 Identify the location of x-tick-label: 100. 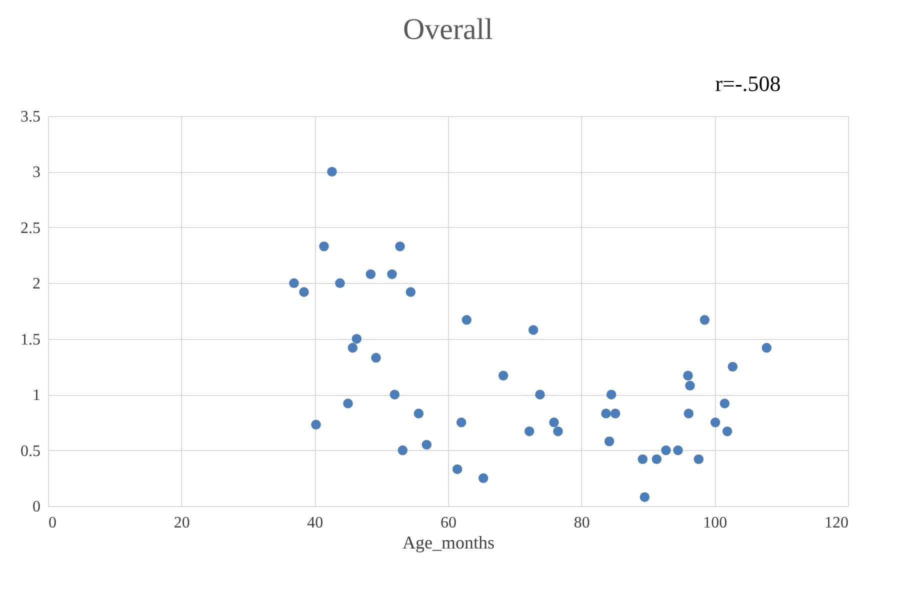
(715, 523).